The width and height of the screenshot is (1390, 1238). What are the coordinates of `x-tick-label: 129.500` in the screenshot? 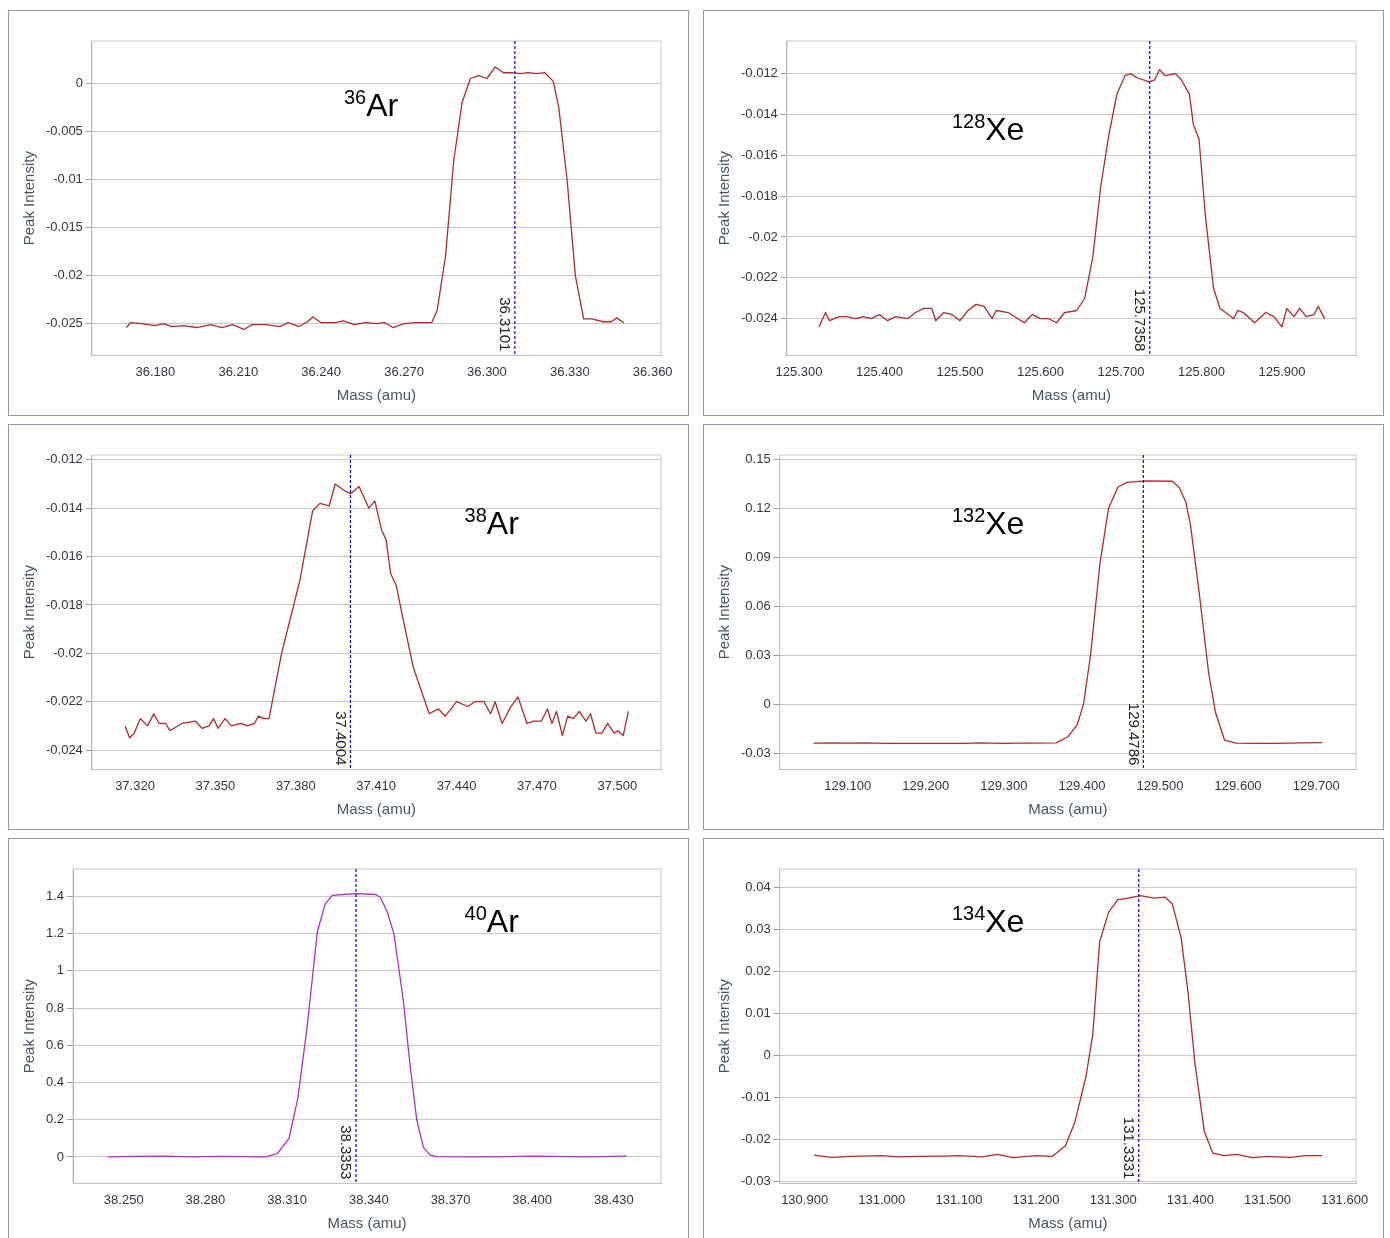 It's located at (1160, 785).